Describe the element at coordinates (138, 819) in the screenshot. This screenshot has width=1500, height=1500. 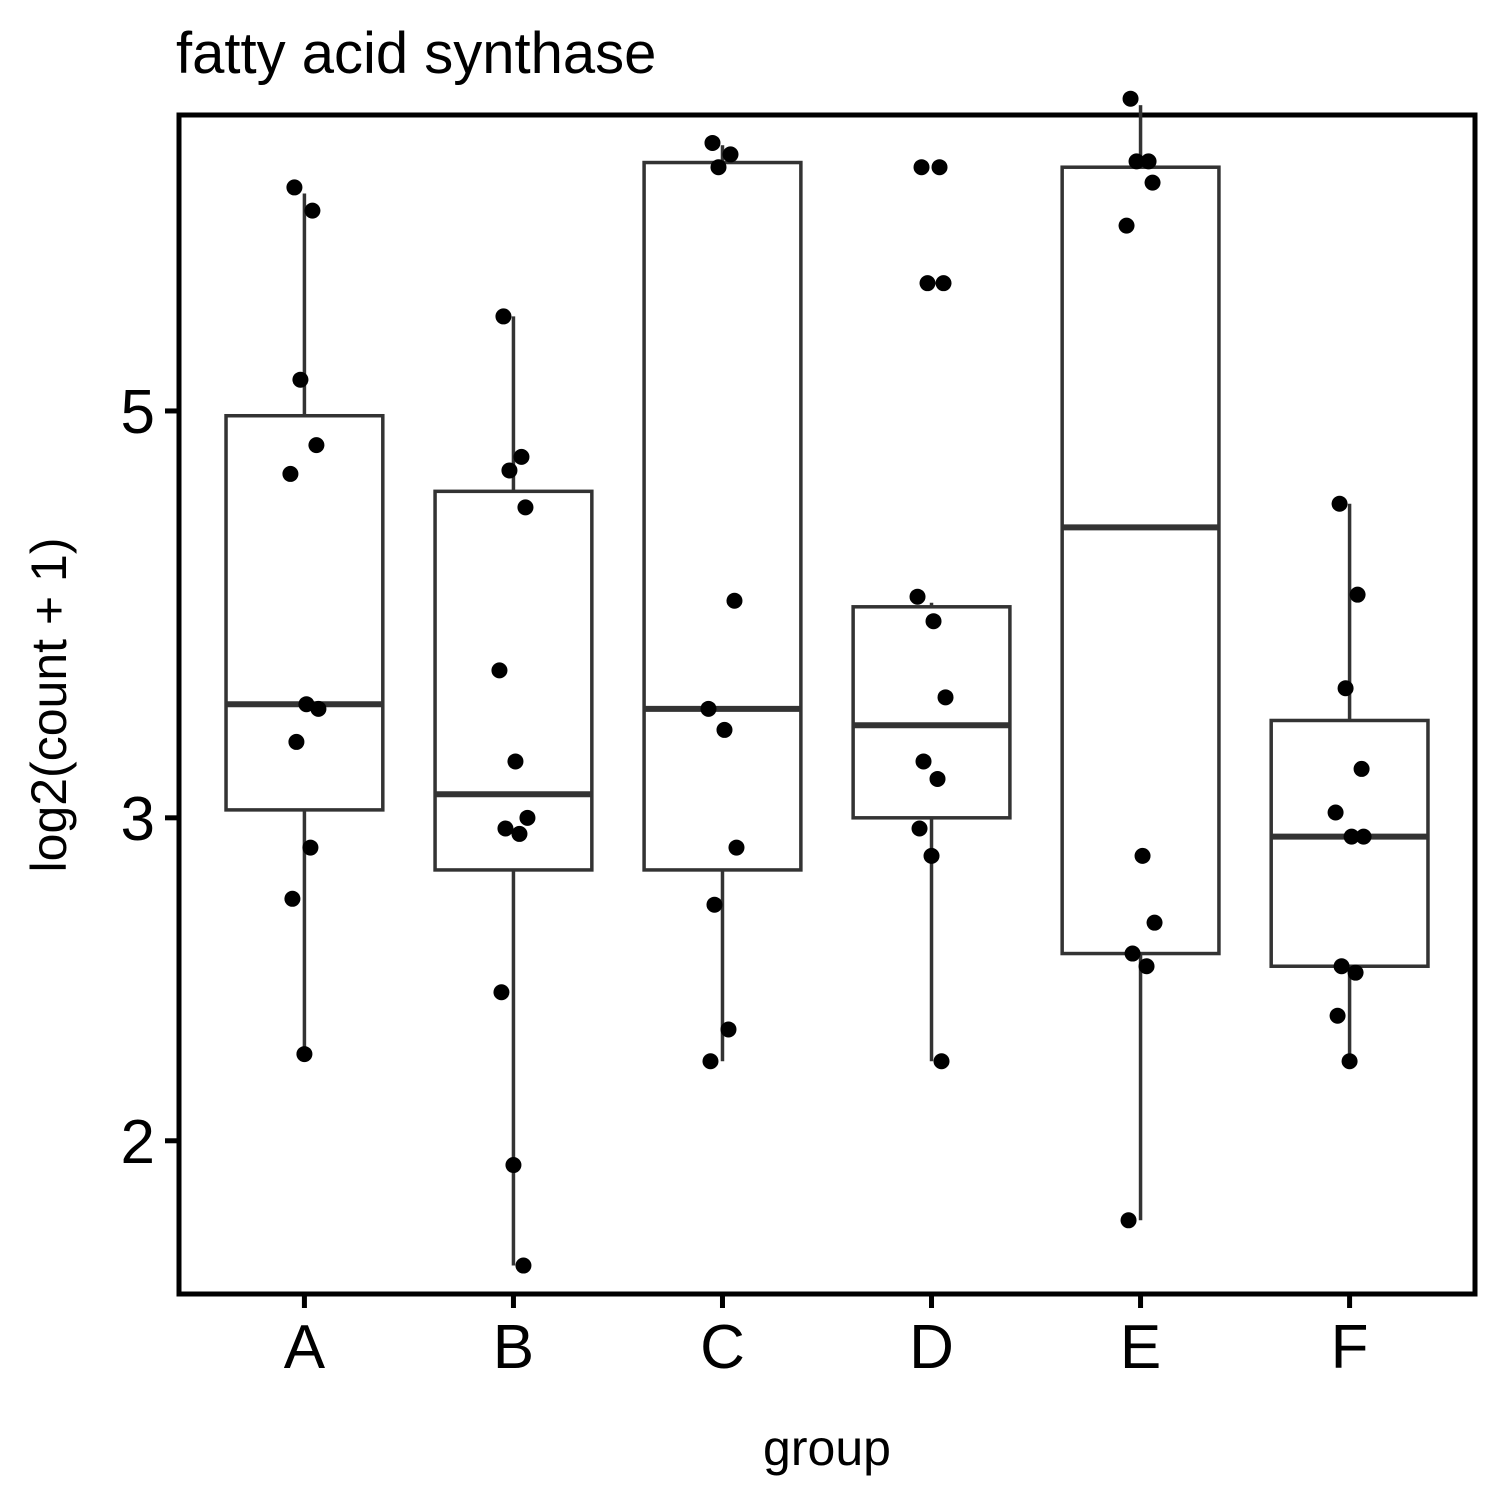
I see `y-tick-label: 3` at that location.